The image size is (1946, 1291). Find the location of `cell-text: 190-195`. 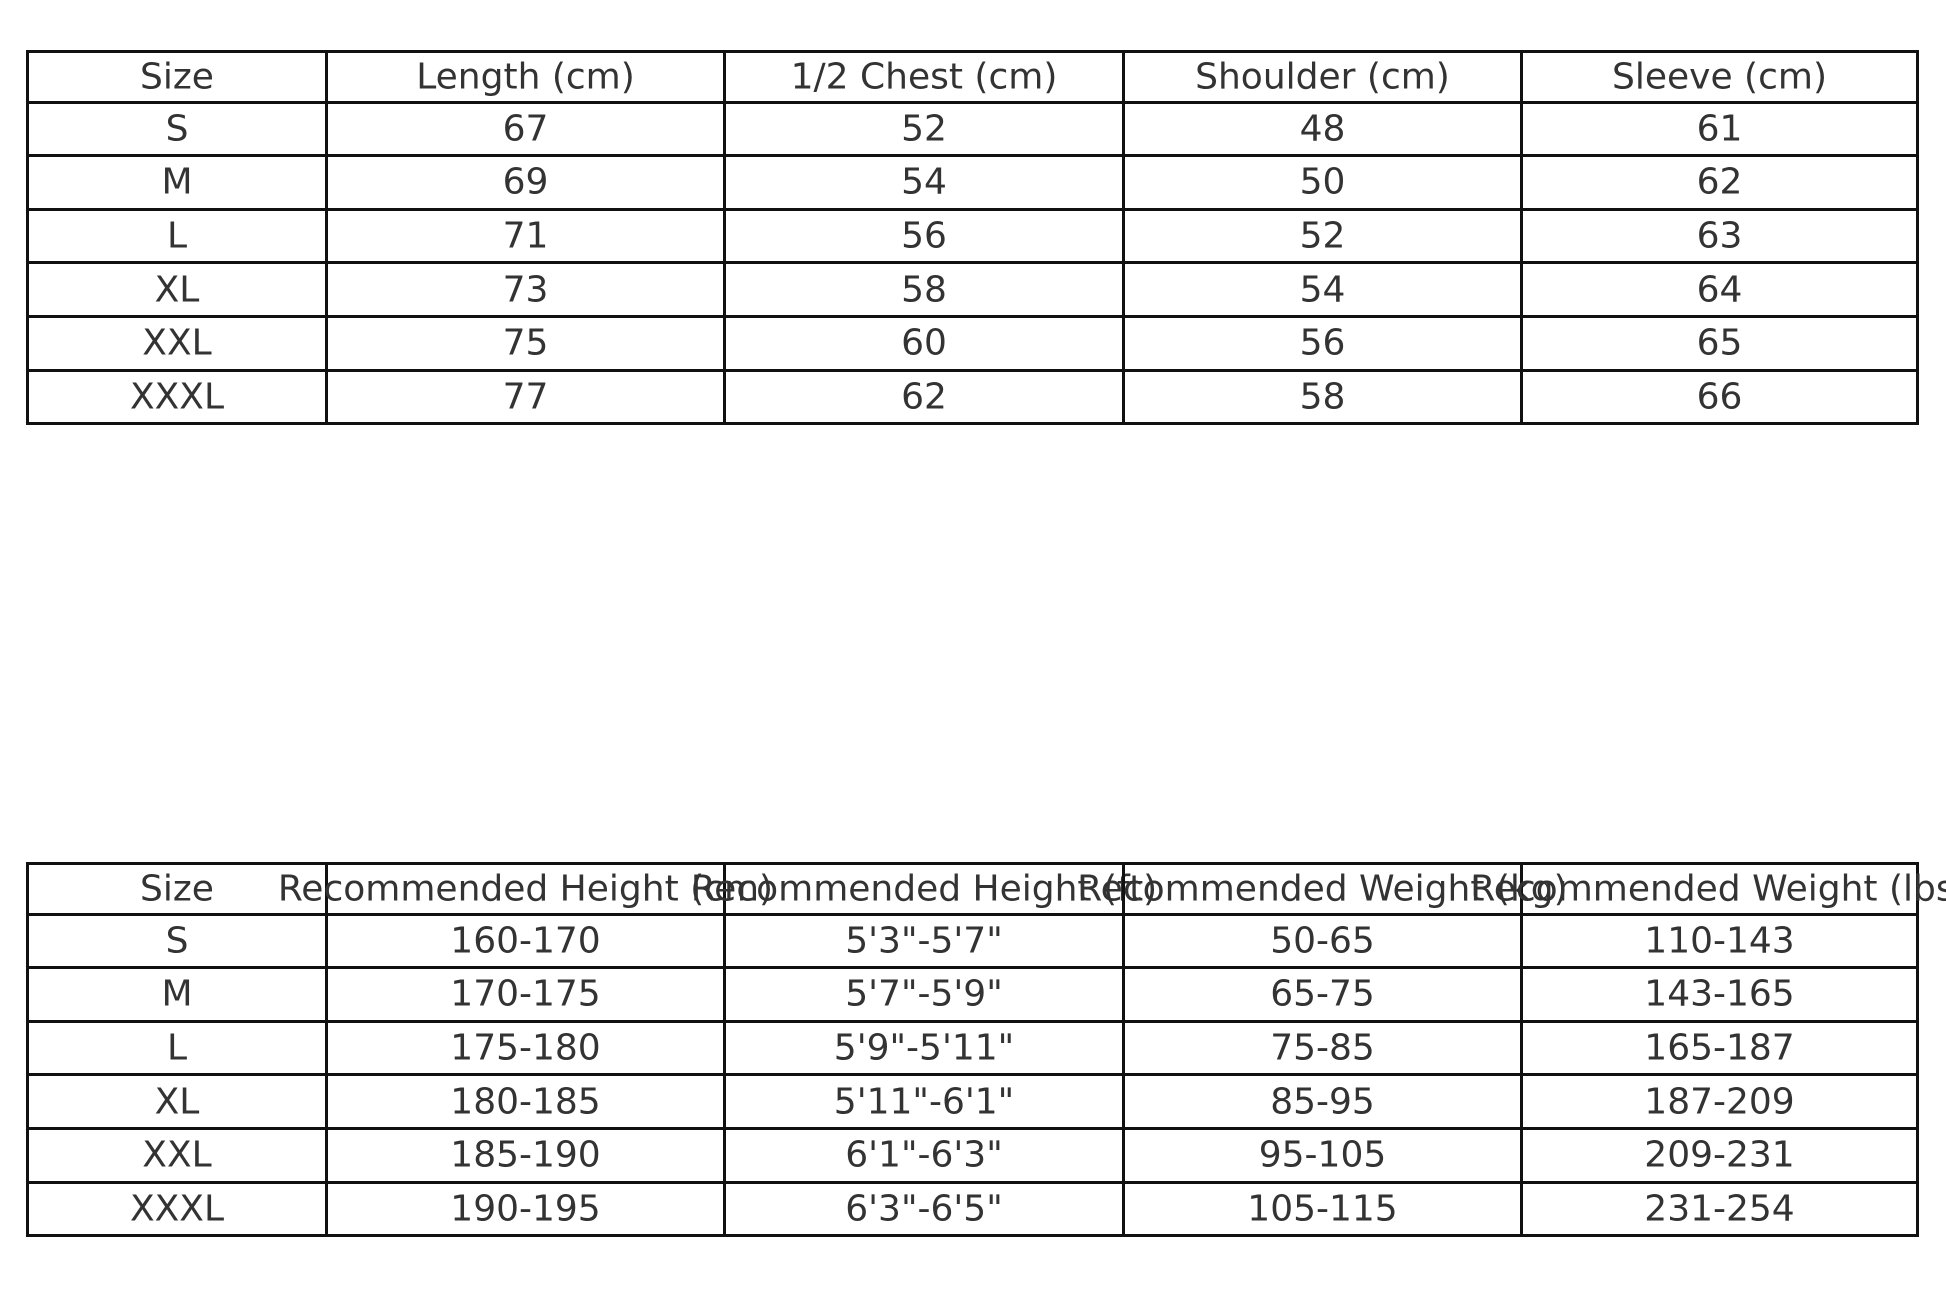

cell-text: 190-195 is located at coordinates (525, 1209).